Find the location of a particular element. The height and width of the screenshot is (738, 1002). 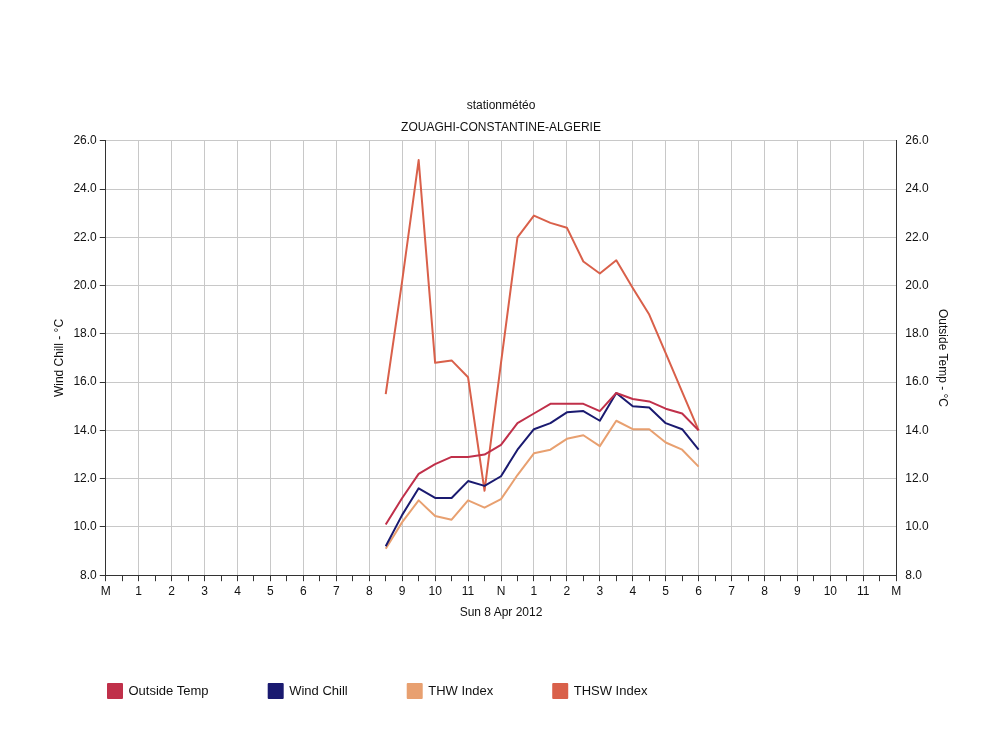

y-tick-label: 14.0 is located at coordinates (85, 429).